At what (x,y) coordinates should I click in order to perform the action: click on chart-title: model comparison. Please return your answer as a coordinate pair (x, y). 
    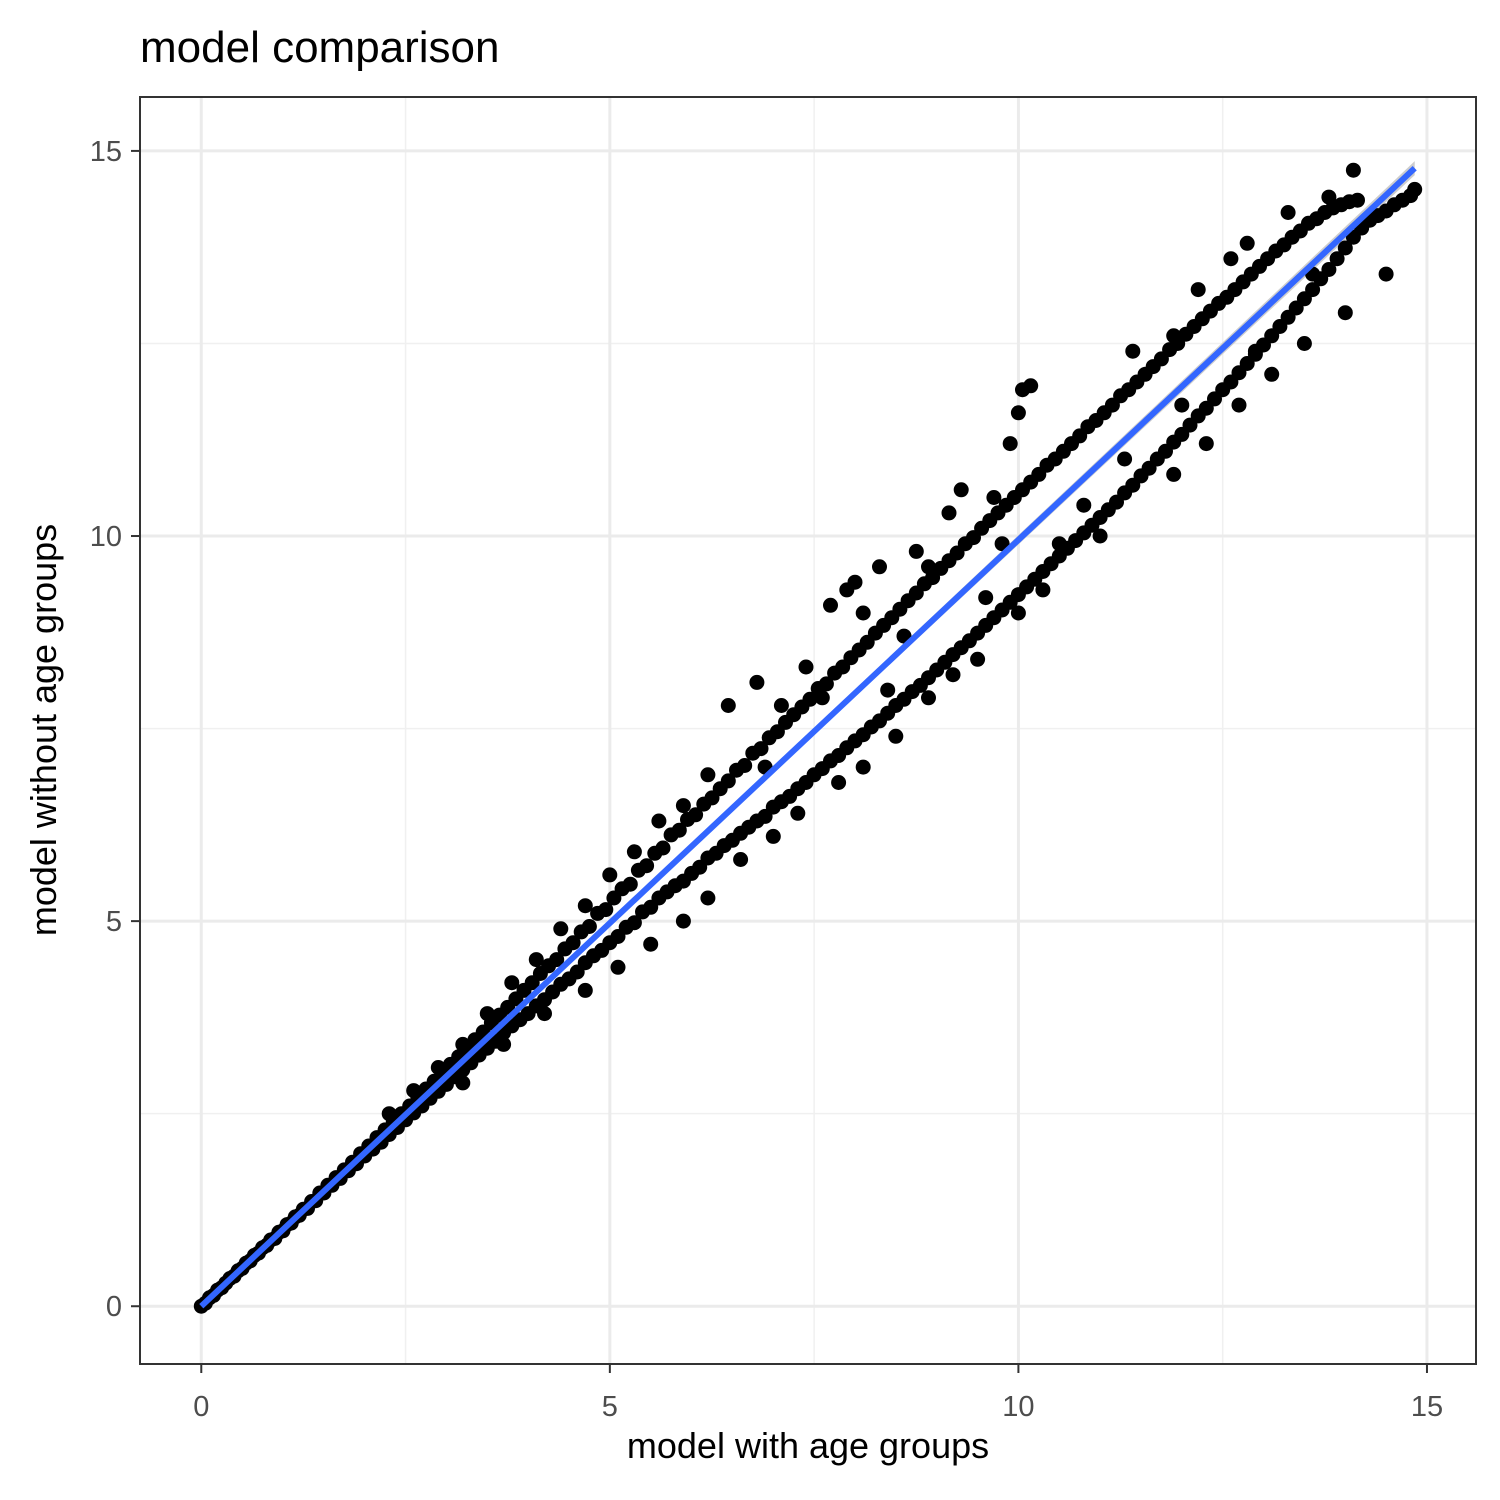
    Looking at the image, I should click on (320, 47).